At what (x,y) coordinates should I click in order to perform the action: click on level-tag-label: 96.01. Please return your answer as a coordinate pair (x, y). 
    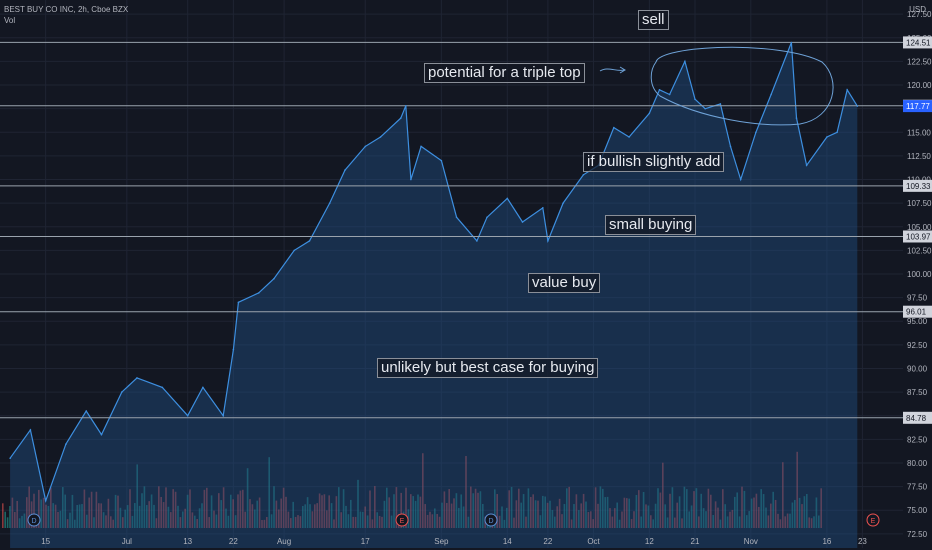
    Looking at the image, I should click on (916, 312).